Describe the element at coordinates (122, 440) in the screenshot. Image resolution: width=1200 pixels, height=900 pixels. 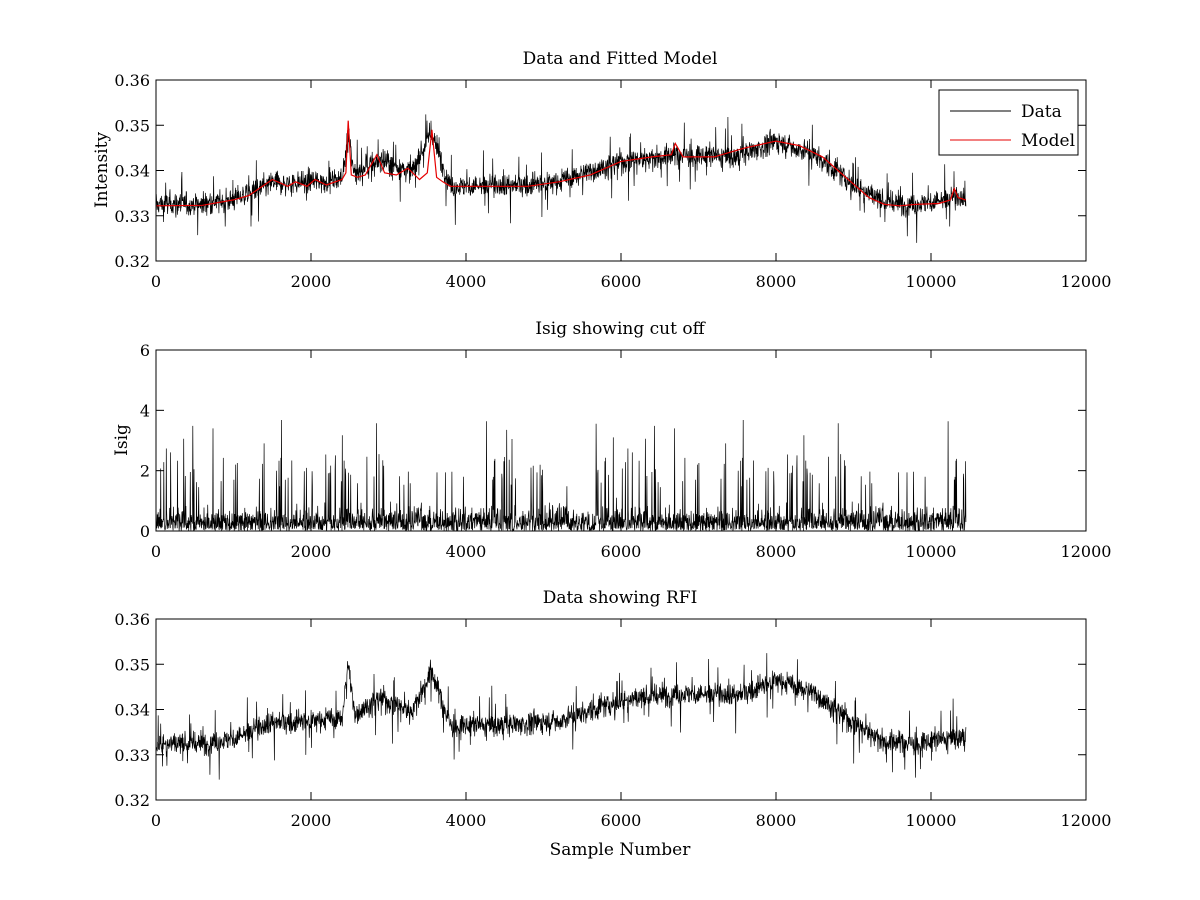
I see `panel-2-ylabel: Isig` at that location.